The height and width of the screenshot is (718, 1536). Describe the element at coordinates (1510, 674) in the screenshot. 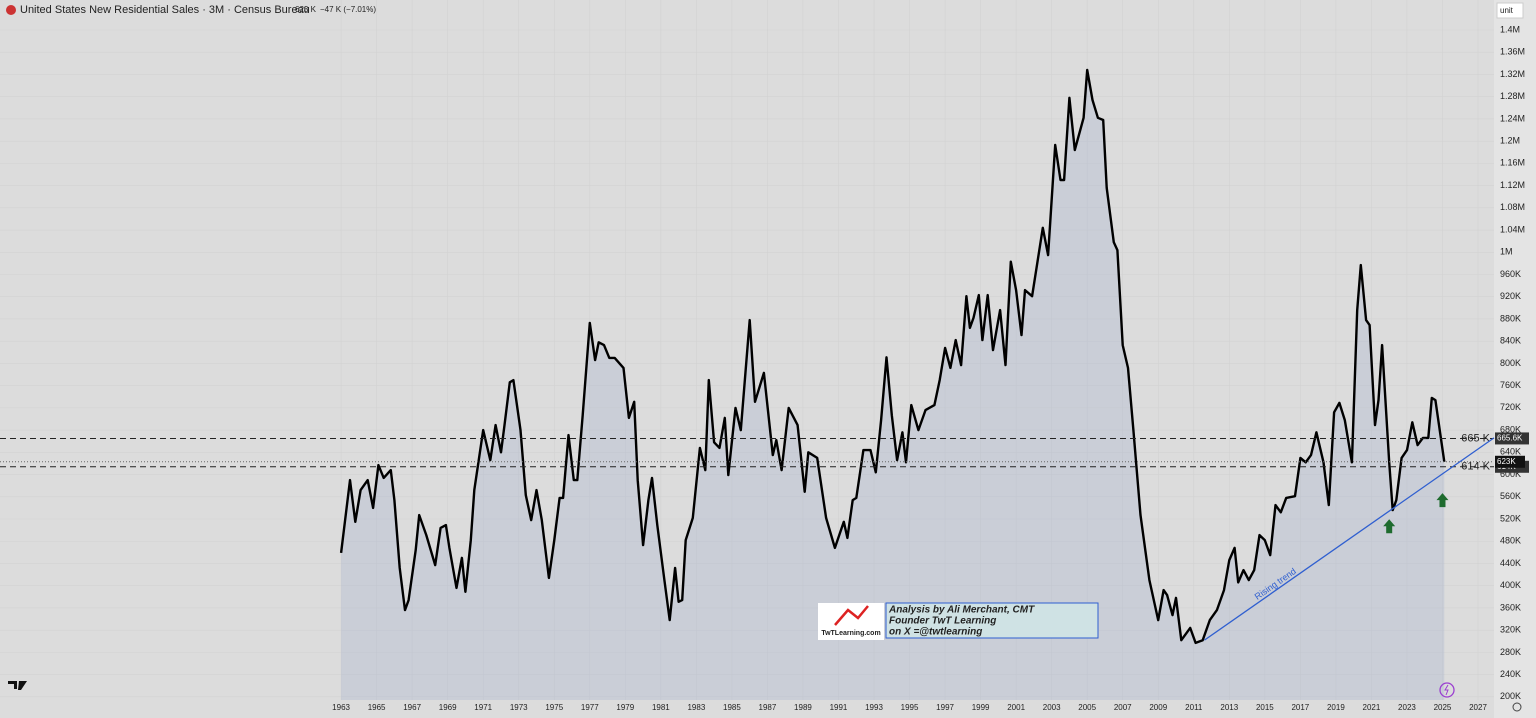

I see `y-tick-label: 240K` at that location.